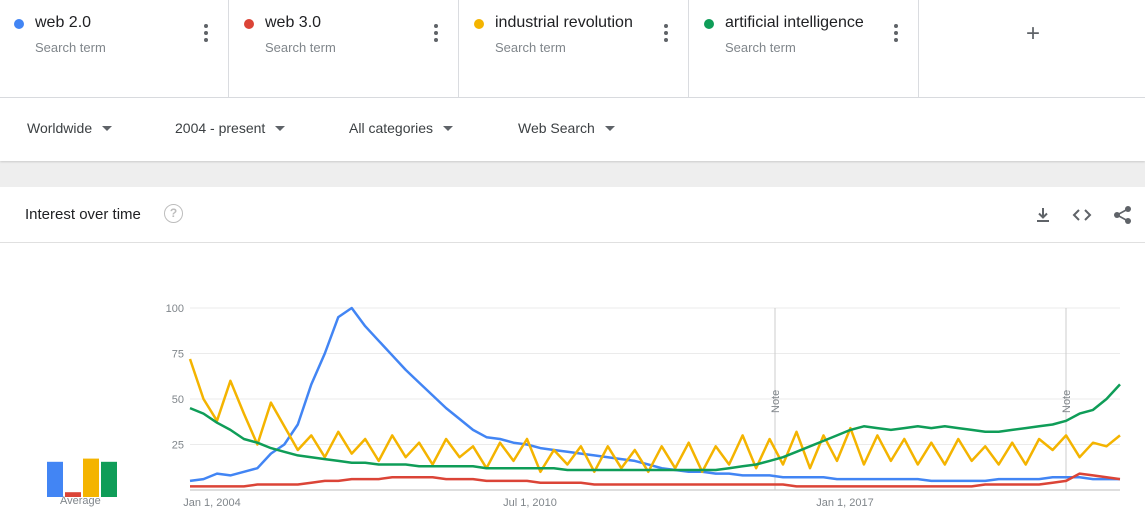  What do you see at coordinates (1082, 215) in the screenshot?
I see `embed-code-icon` at bounding box center [1082, 215].